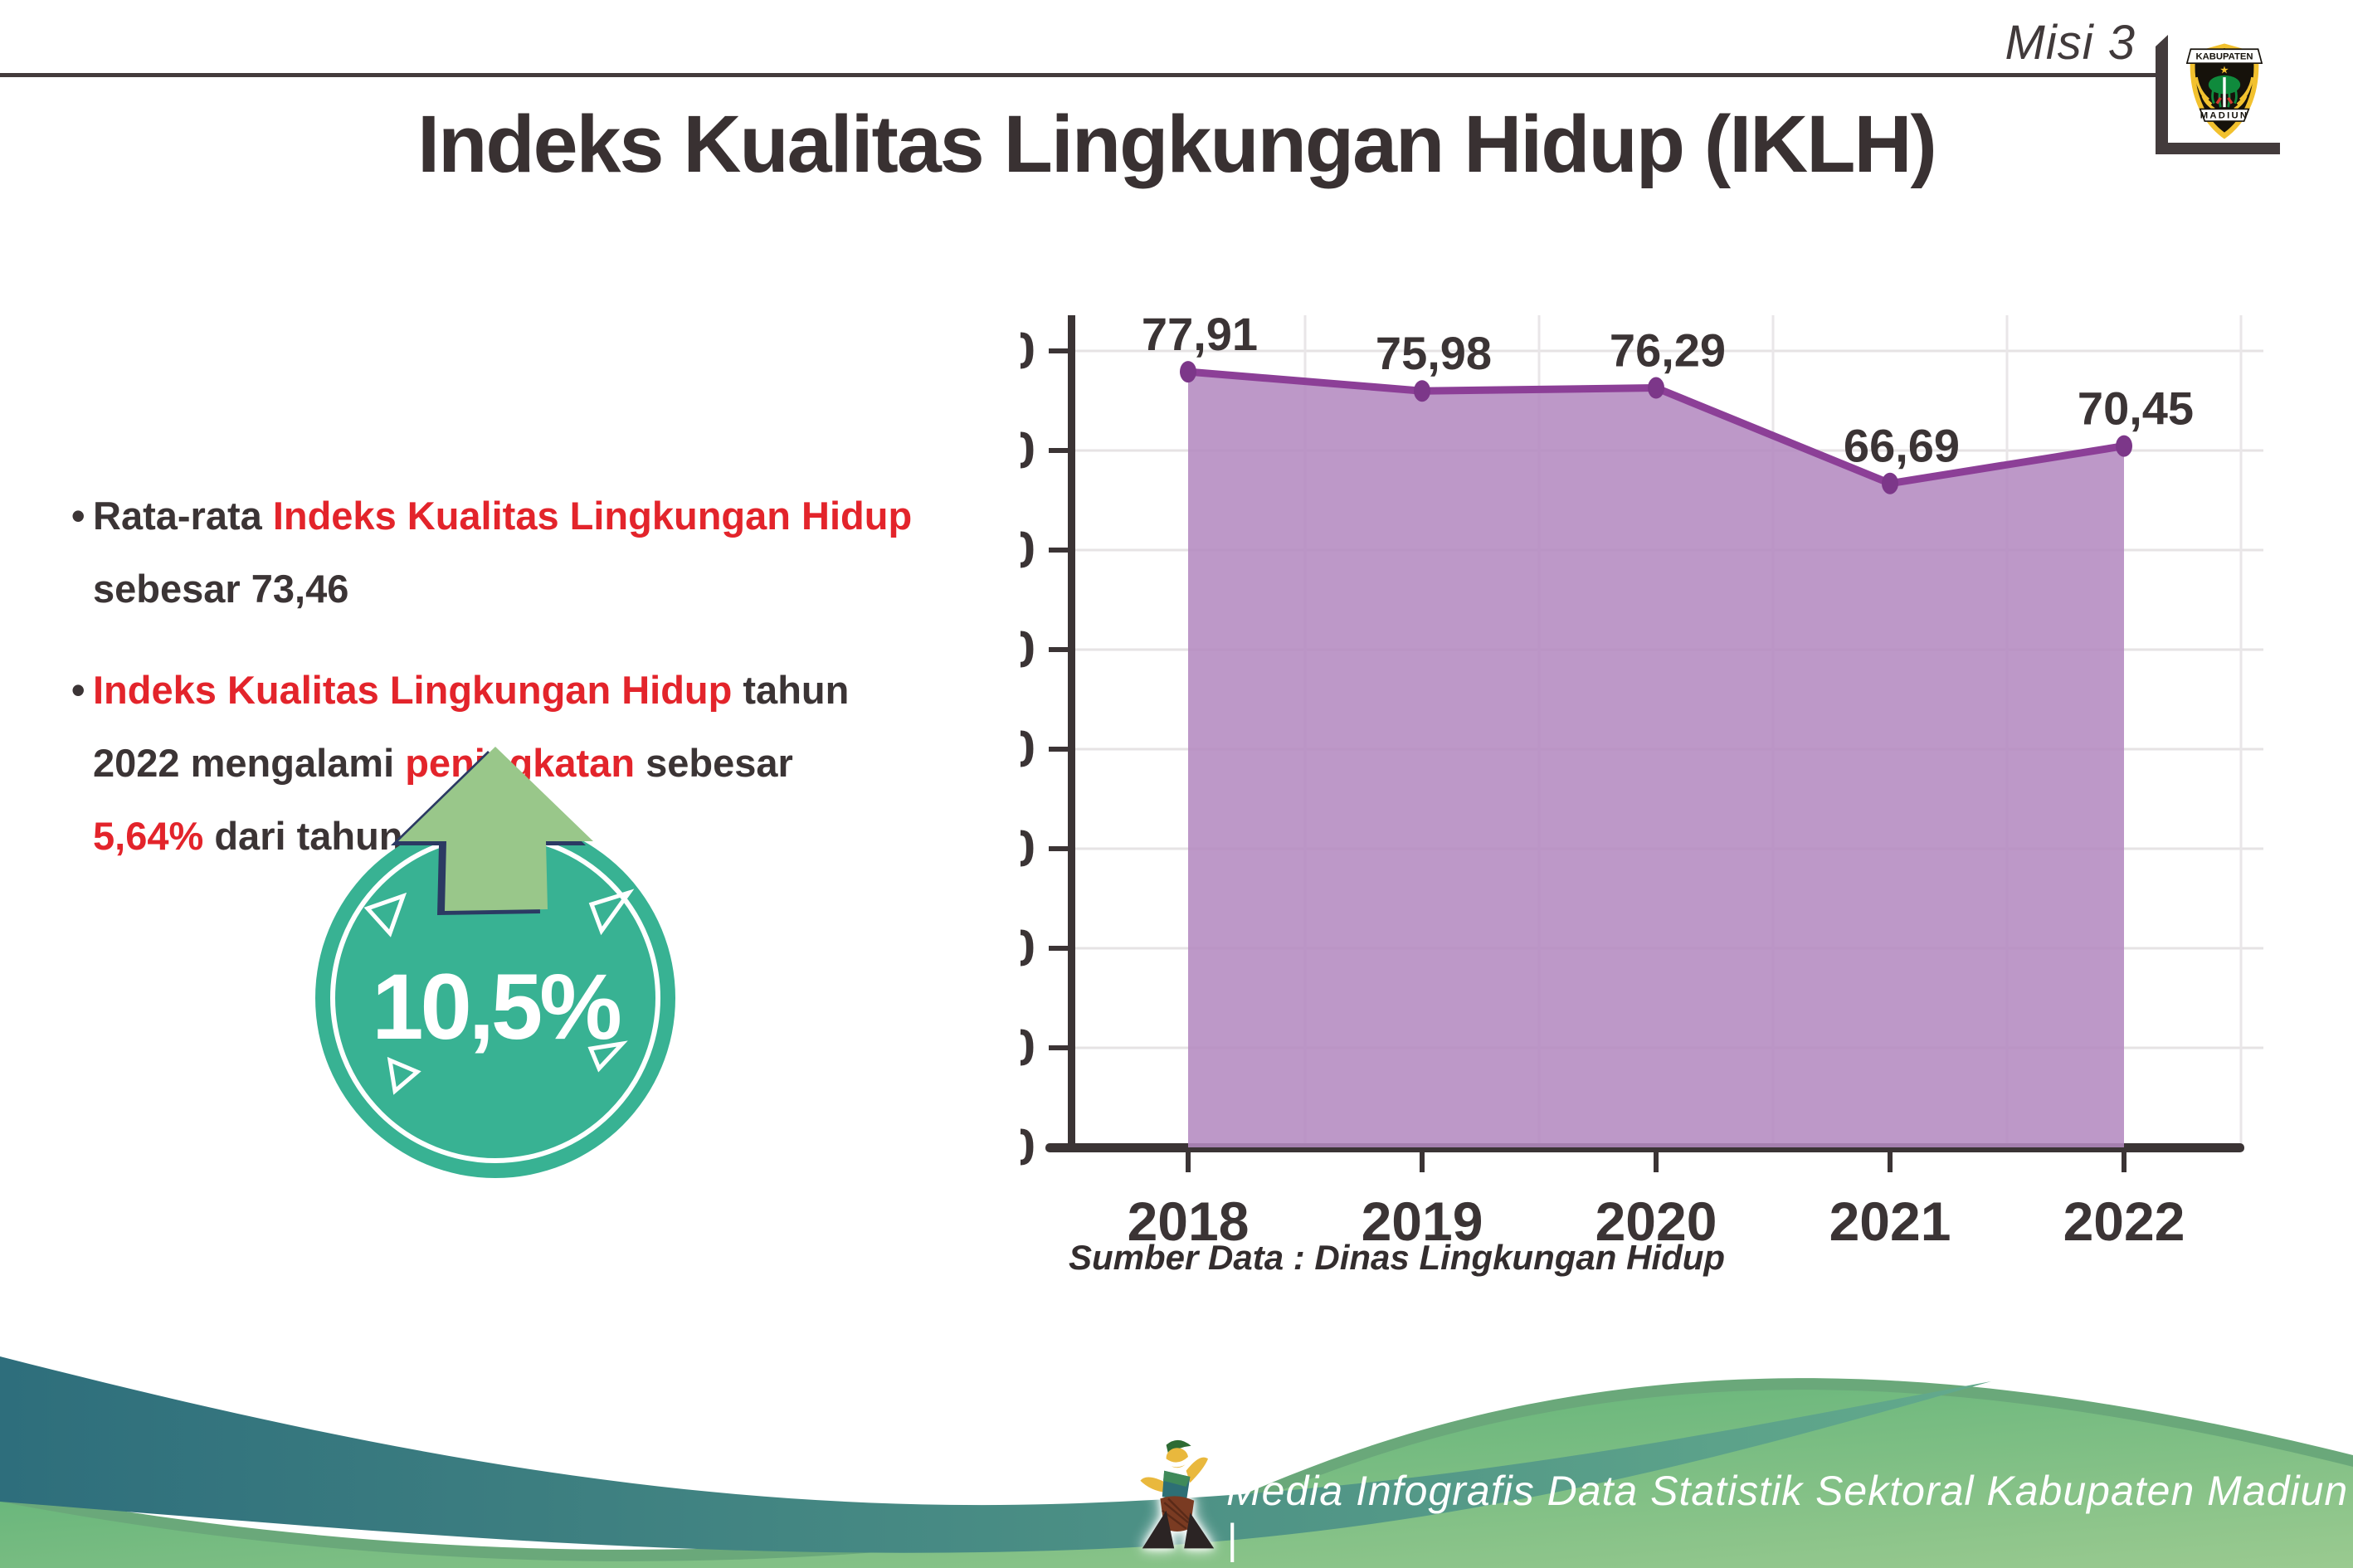 The height and width of the screenshot is (1568, 2353). I want to click on logo-frame, so click(2218, 94).